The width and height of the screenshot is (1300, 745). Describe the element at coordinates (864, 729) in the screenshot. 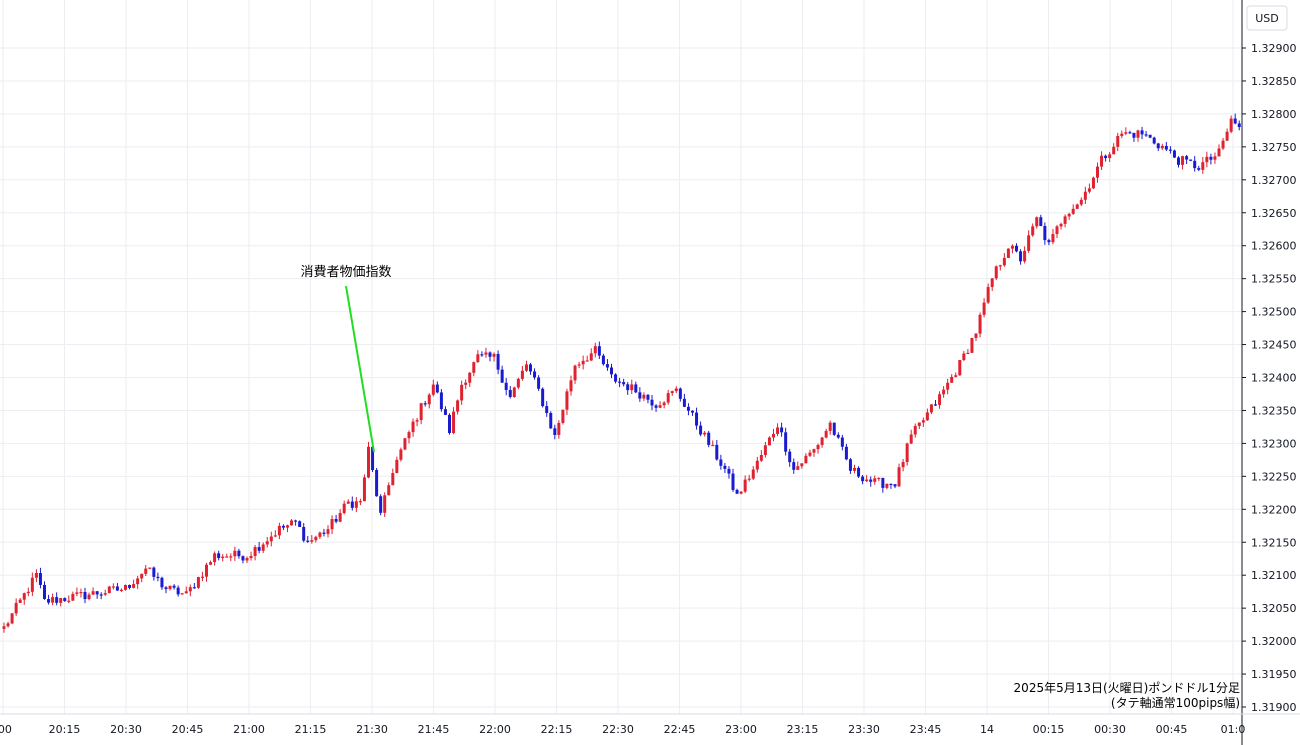

I see `time-tick-label: 23:30` at that location.